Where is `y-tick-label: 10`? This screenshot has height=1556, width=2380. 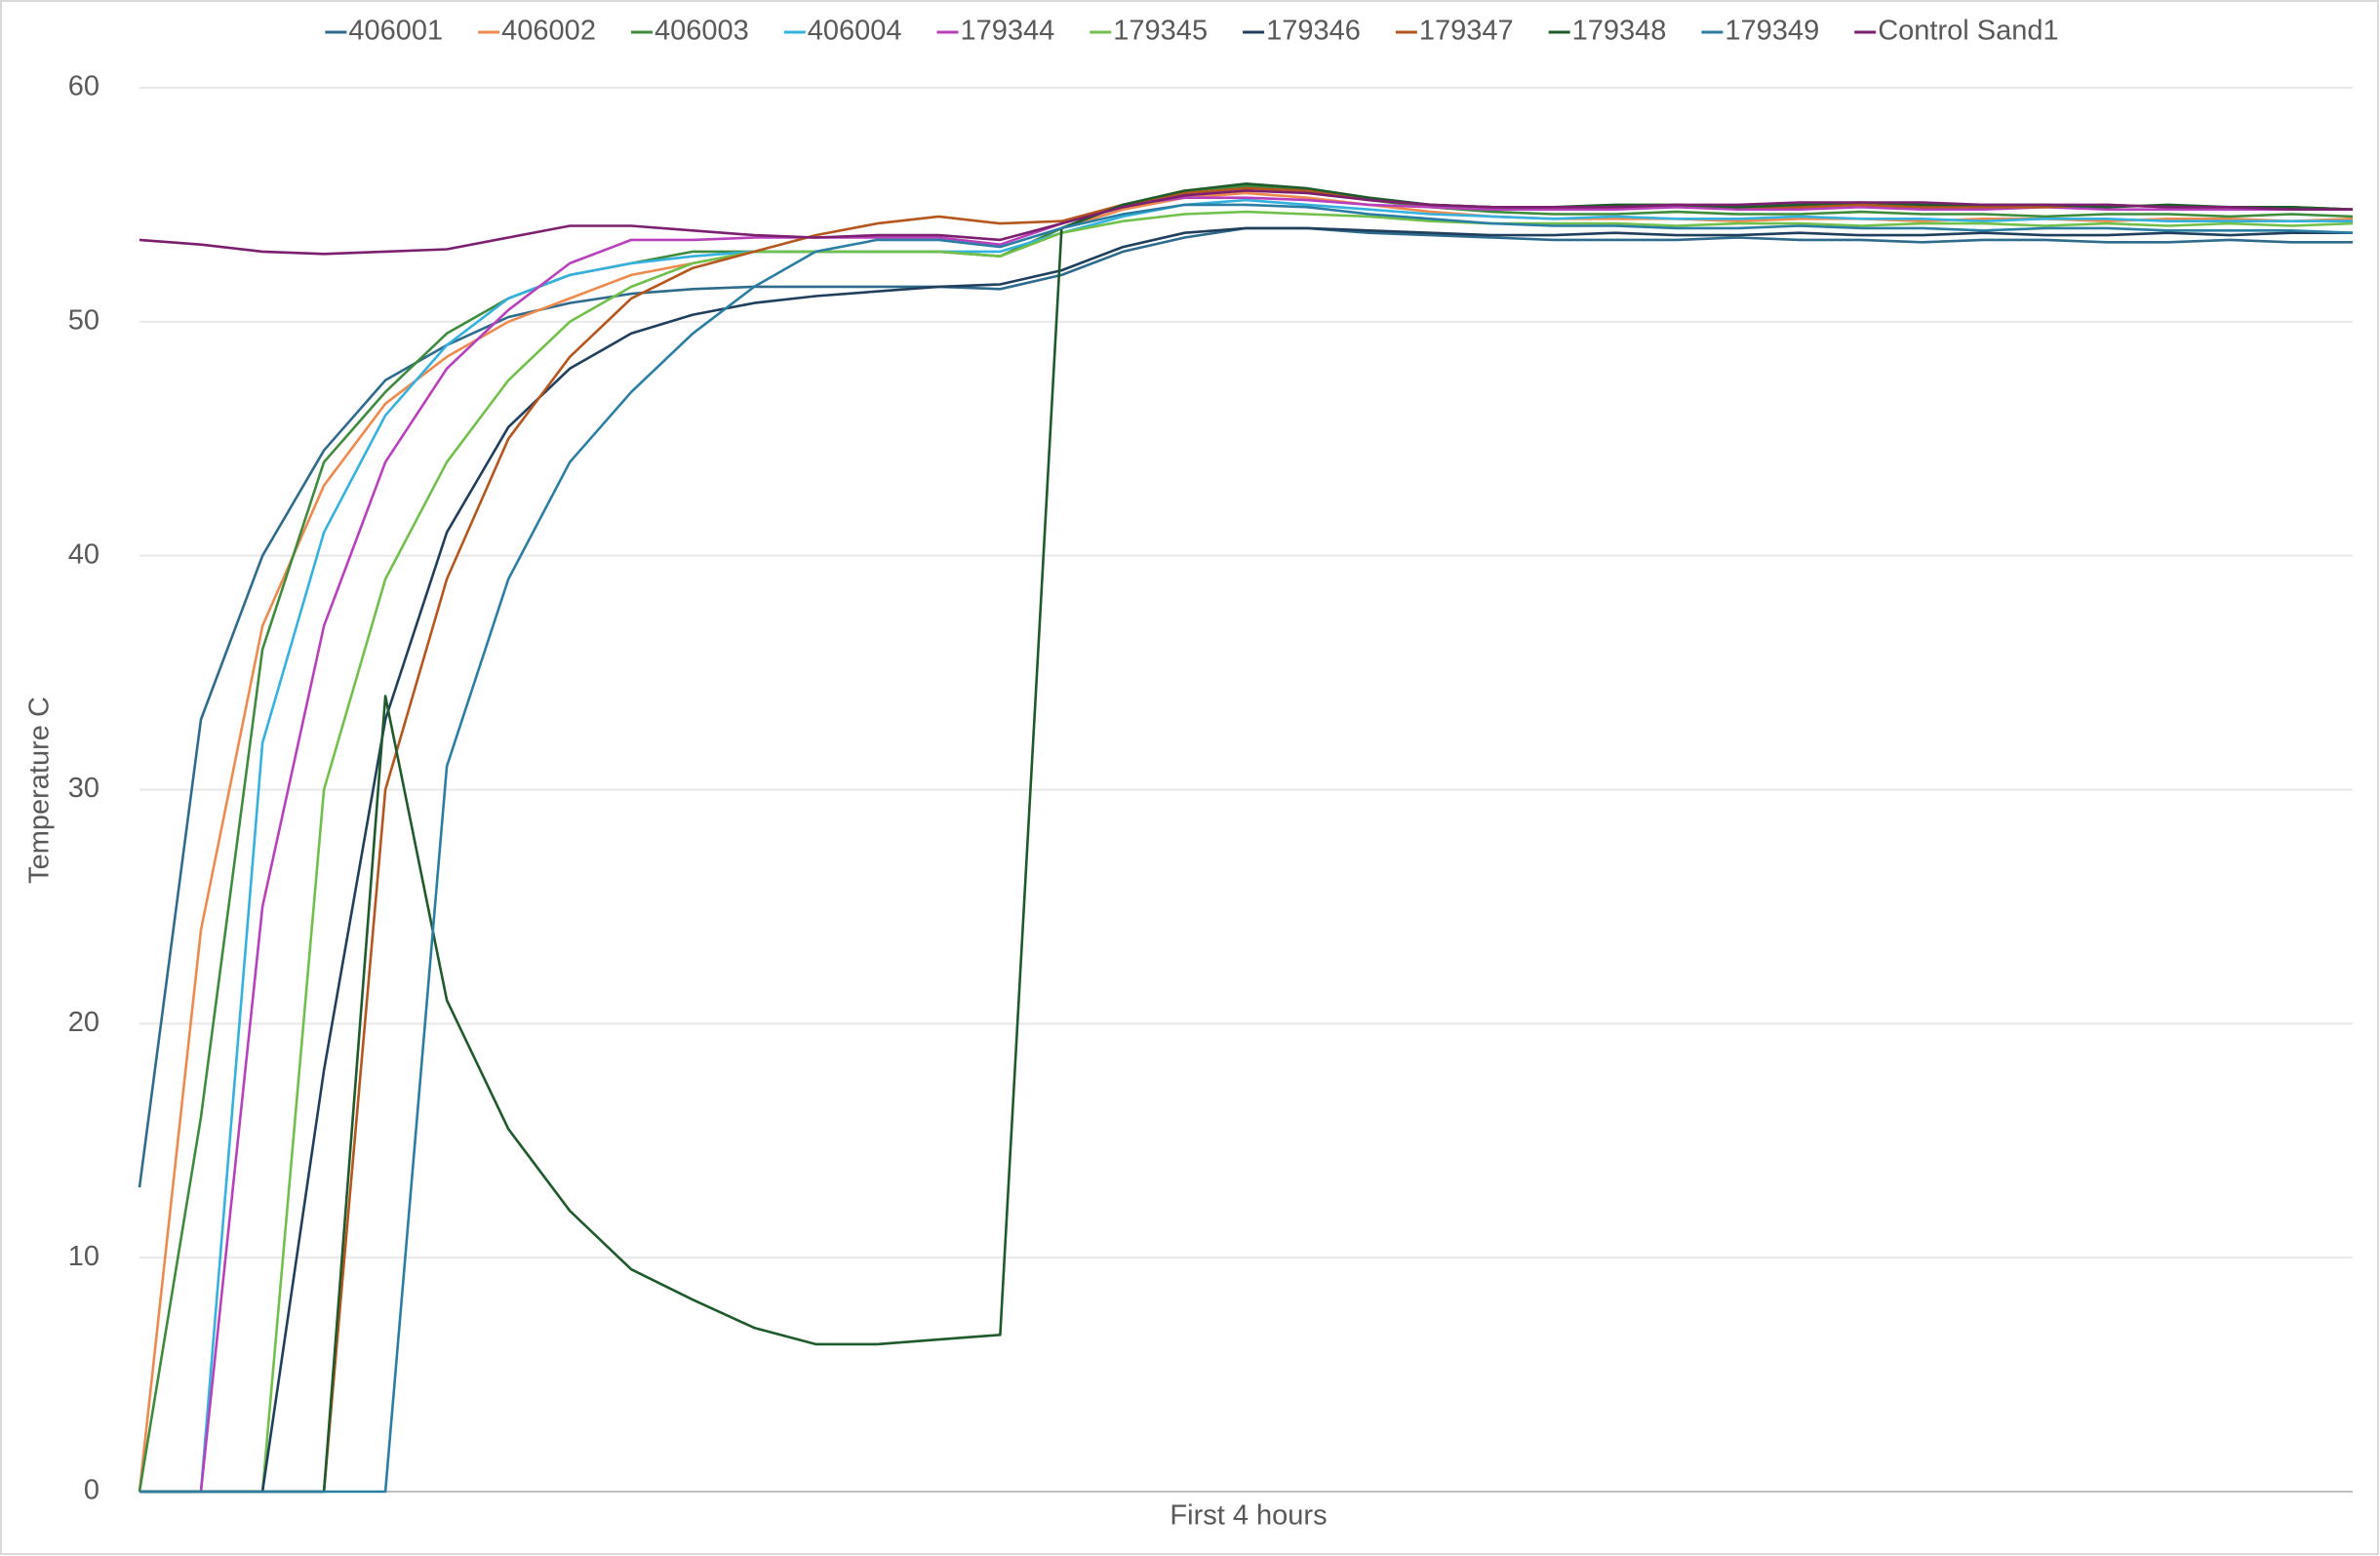 y-tick-label: 10 is located at coordinates (83, 1256).